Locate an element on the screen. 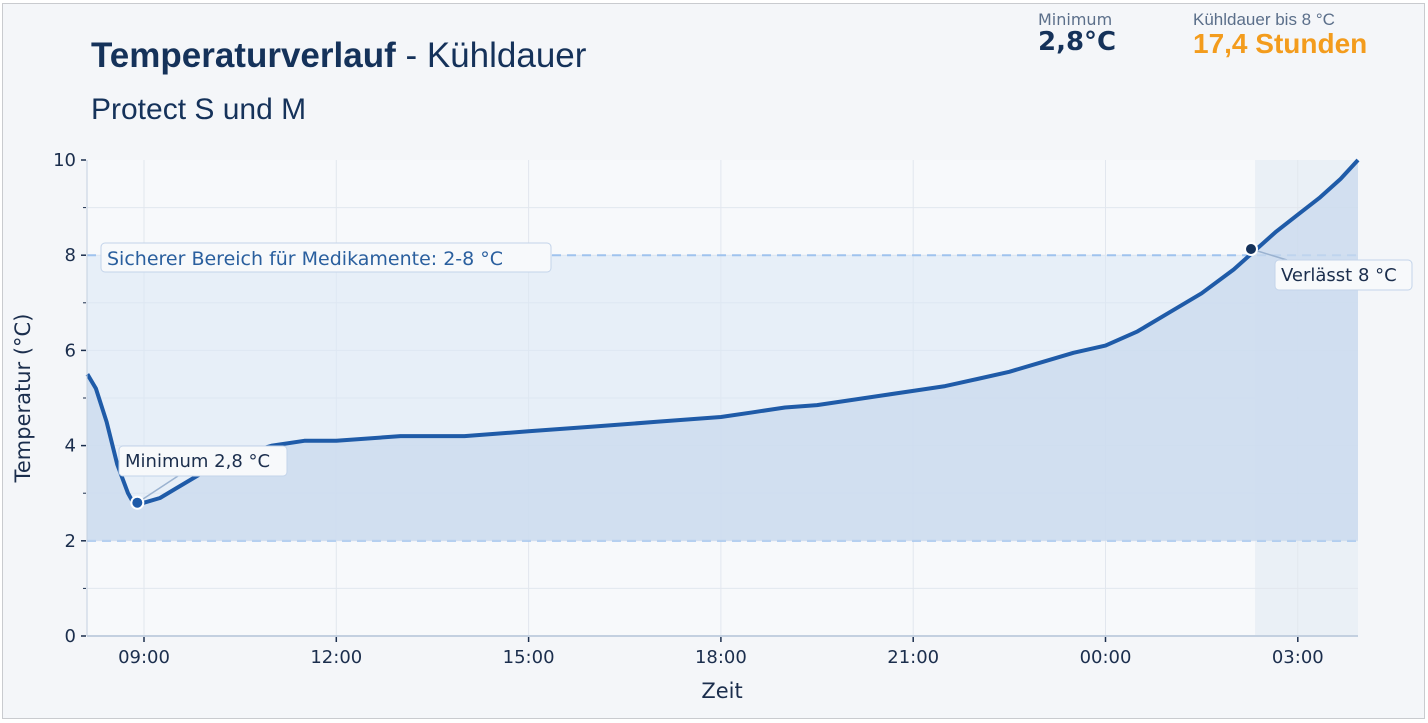  safe-band-label-text: Sicherer Bereich für Medikamente: 2-8 °C is located at coordinates (305, 259).